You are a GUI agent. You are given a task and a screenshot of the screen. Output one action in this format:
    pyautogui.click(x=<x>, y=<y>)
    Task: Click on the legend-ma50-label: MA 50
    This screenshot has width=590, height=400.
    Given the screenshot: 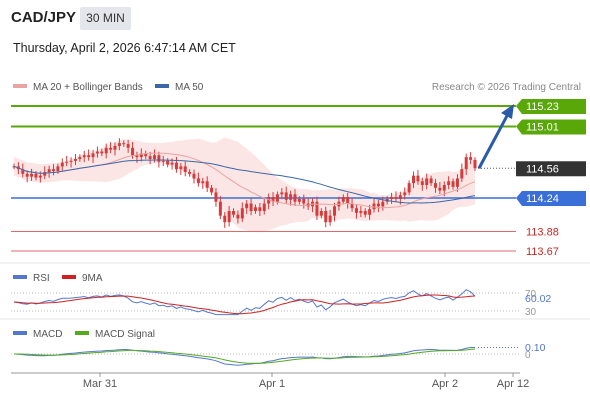 What is the action you would take?
    pyautogui.click(x=189, y=87)
    